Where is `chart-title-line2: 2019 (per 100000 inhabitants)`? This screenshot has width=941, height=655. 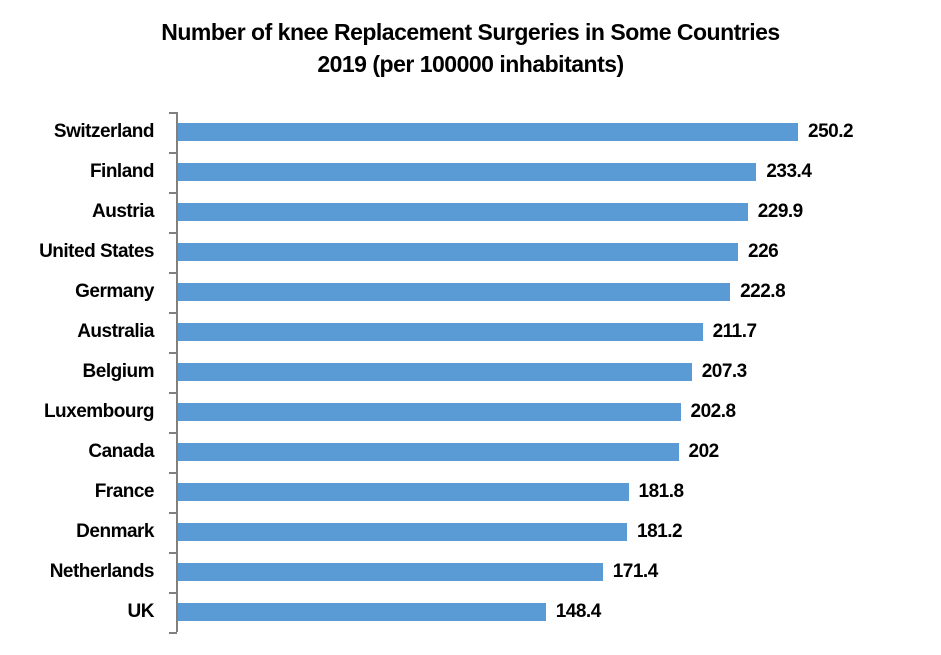 chart-title-line2: 2019 (per 100000 inhabitants) is located at coordinates (470, 64).